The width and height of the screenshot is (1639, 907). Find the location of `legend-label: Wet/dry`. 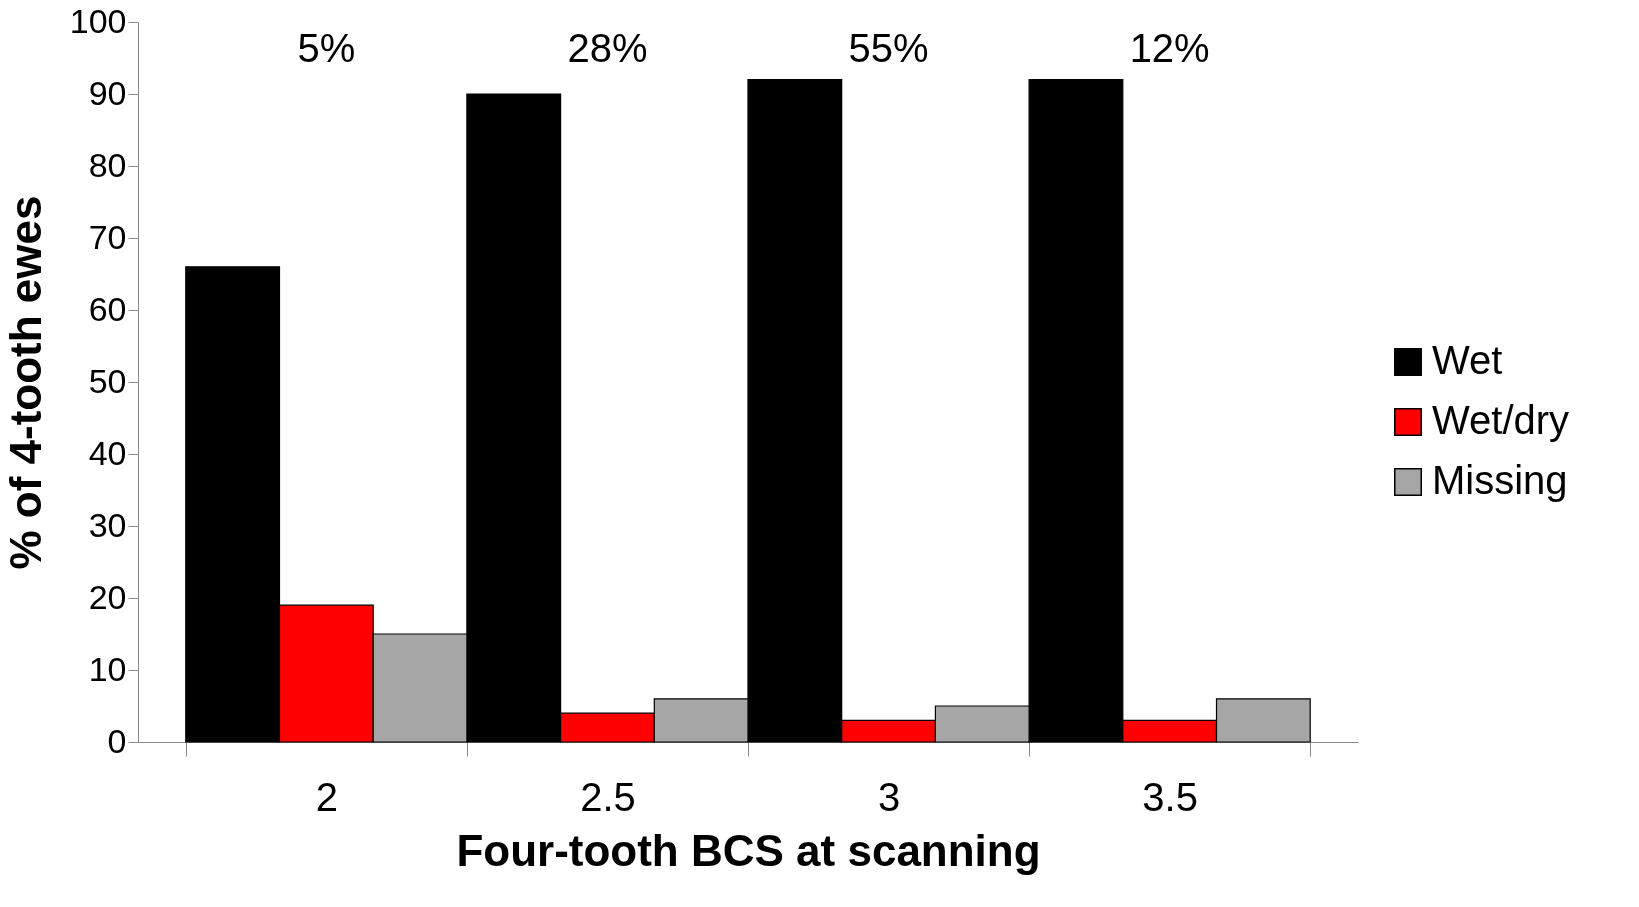

legend-label: Wet/dry is located at coordinates (1501, 420).